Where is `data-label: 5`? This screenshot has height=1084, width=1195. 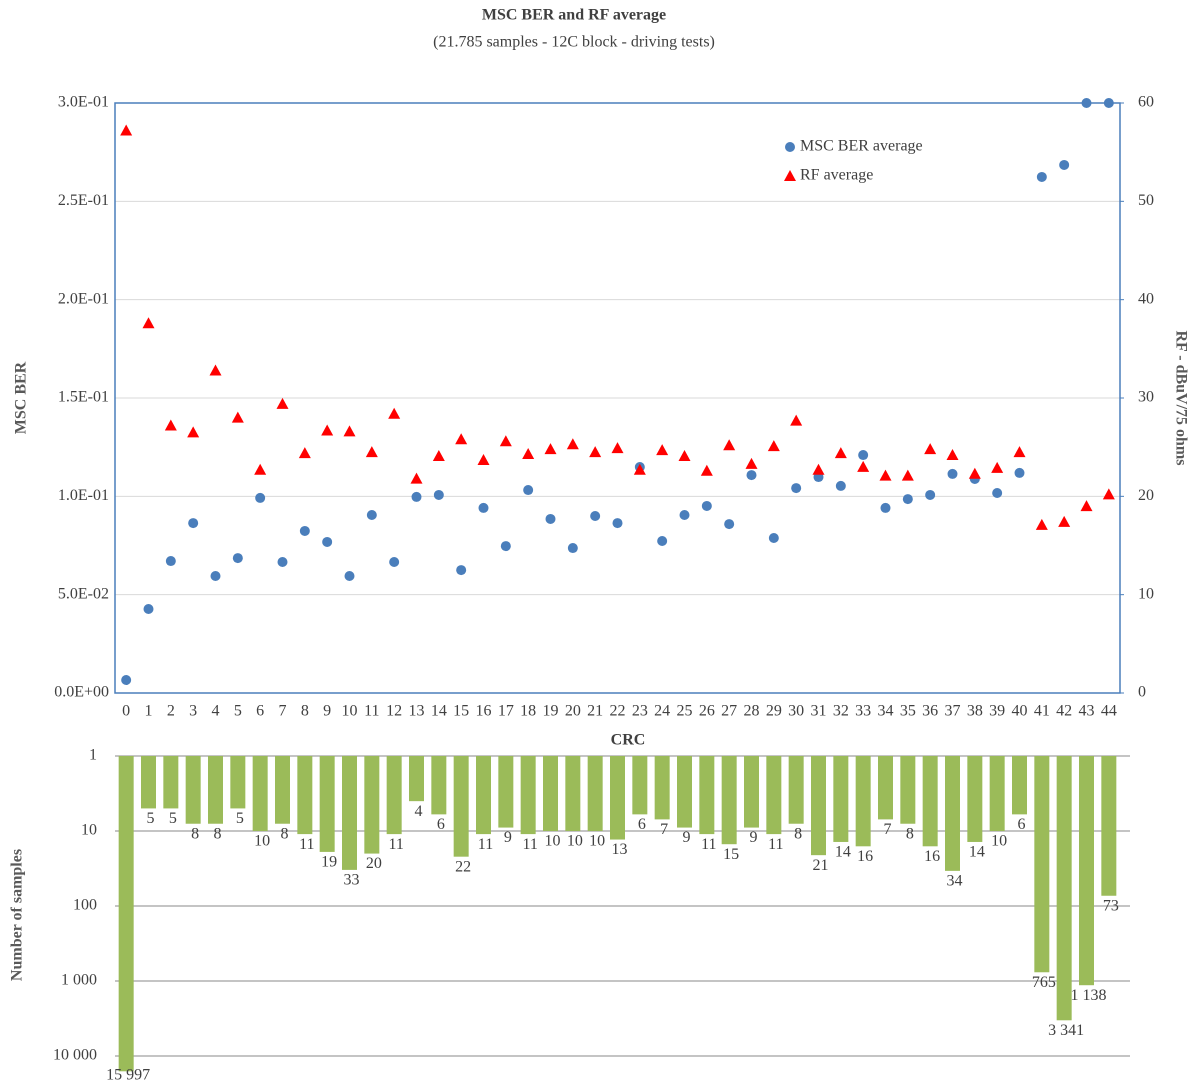 data-label: 5 is located at coordinates (240, 818).